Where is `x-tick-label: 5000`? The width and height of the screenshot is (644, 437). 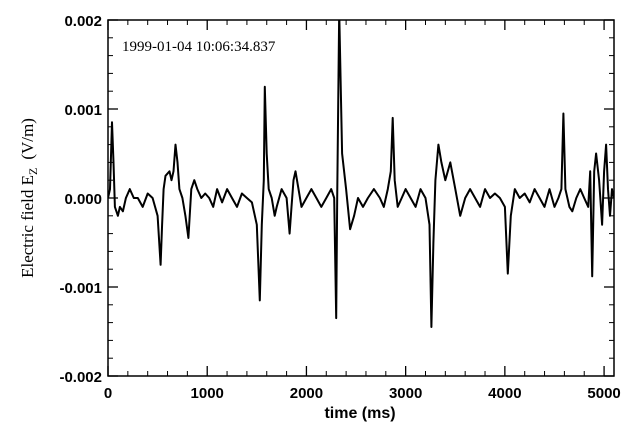
x-tick-label: 5000 is located at coordinates (603, 393).